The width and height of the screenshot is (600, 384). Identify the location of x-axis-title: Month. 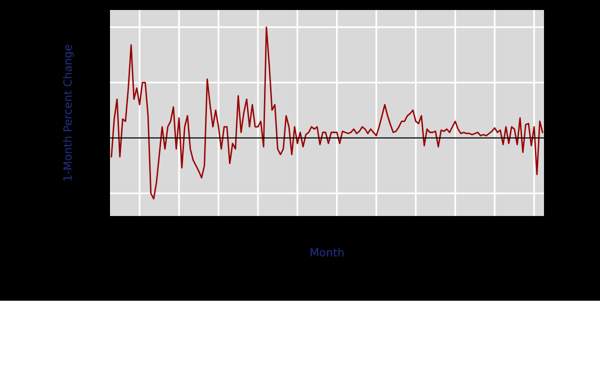
(327, 252).